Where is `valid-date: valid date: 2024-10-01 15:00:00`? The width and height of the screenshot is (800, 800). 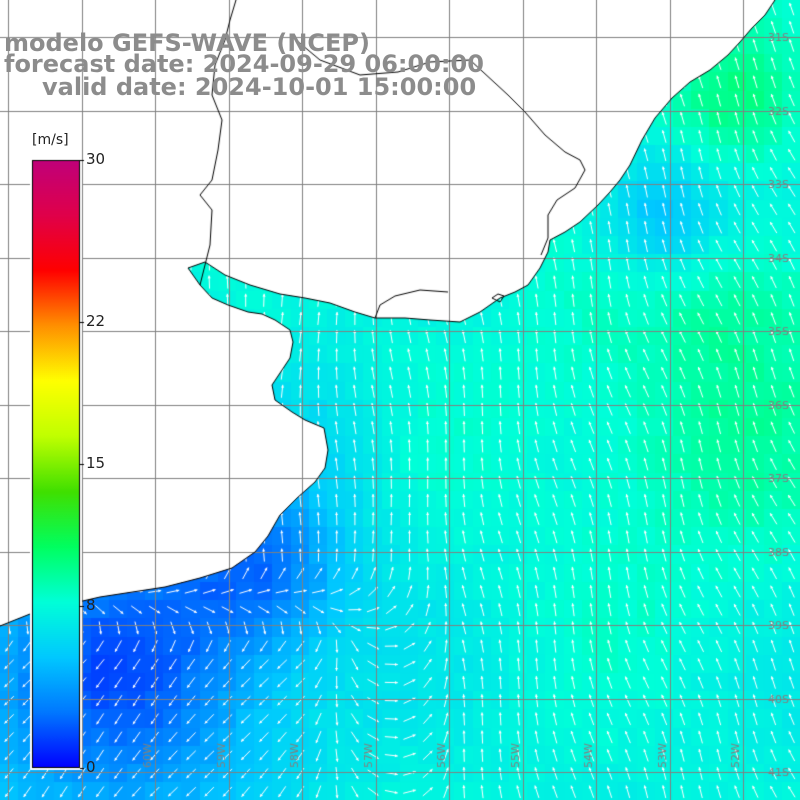 valid-date: valid date: 2024-10-01 15:00:00 is located at coordinates (259, 87).